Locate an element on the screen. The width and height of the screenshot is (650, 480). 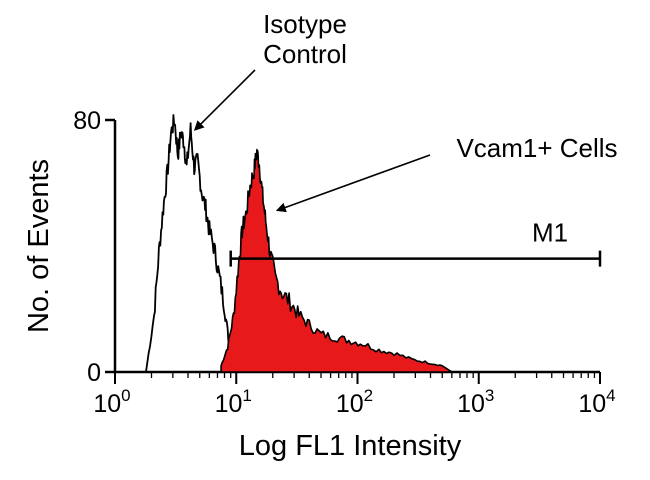
y-tick-label: 80 is located at coordinates (87, 121).